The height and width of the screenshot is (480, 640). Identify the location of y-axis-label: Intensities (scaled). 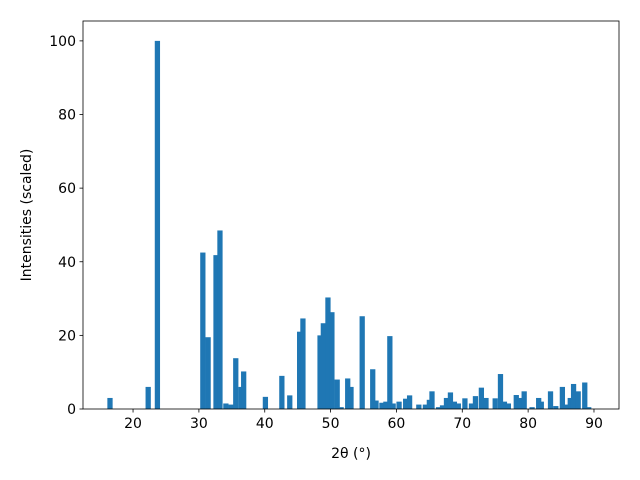
(27, 215).